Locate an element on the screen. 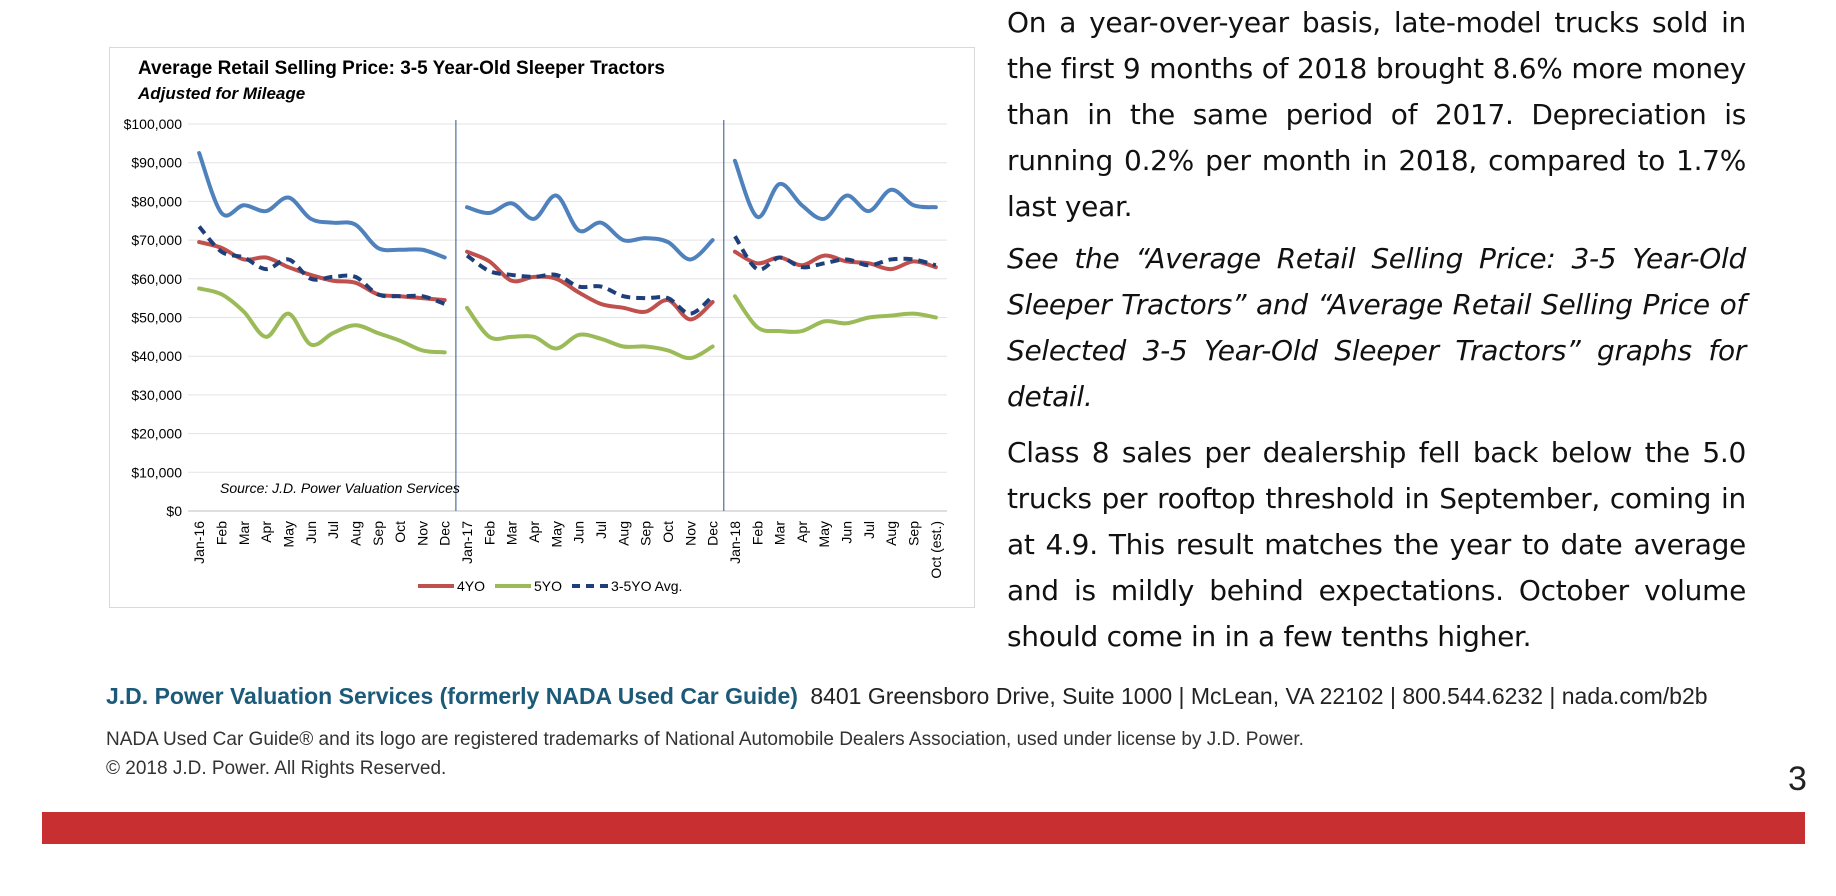 The height and width of the screenshot is (896, 1836). x-tick-label: Jan-17 is located at coordinates (467, 542).